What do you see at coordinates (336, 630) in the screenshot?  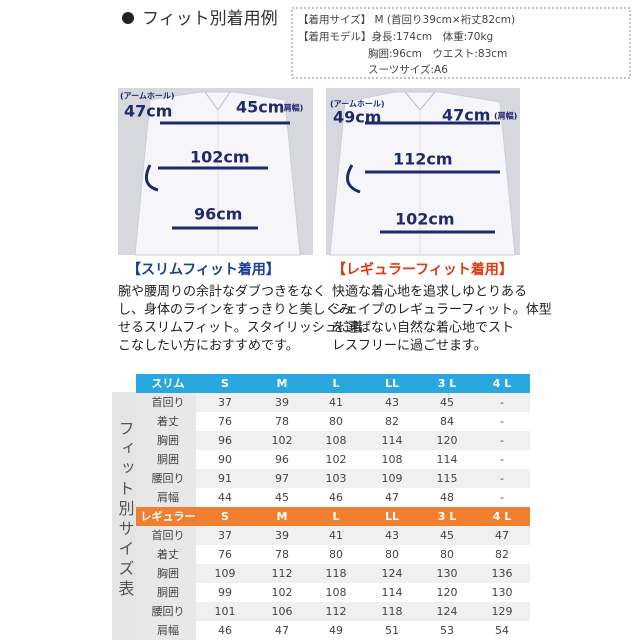 I see `cell: 49` at bounding box center [336, 630].